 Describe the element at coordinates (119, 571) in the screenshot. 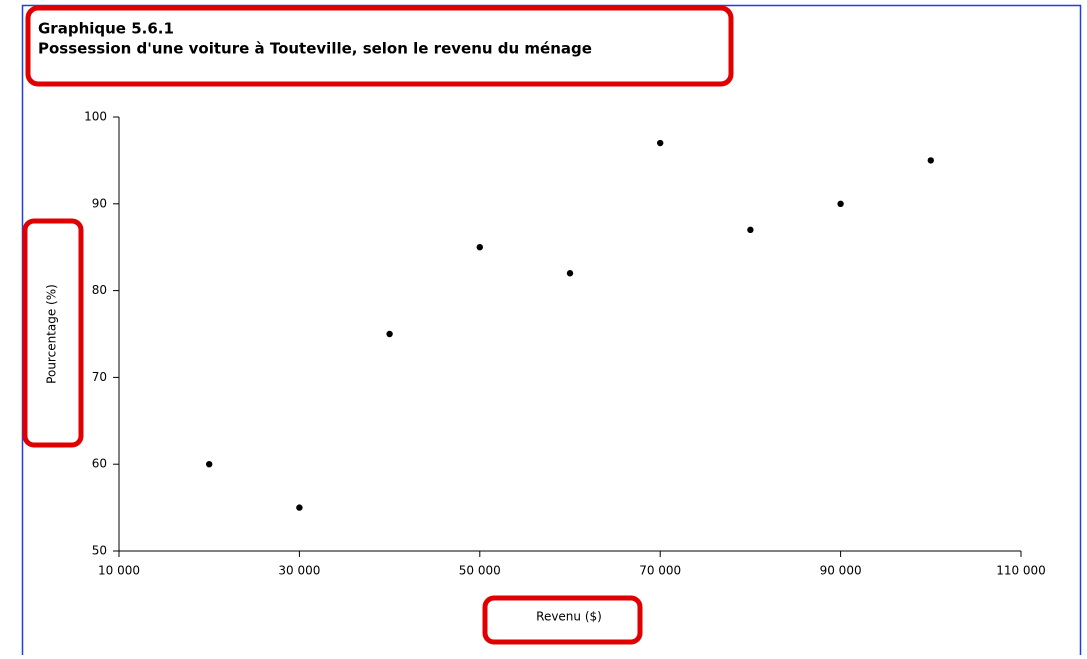

I see `x-tick-label: 10 000` at that location.